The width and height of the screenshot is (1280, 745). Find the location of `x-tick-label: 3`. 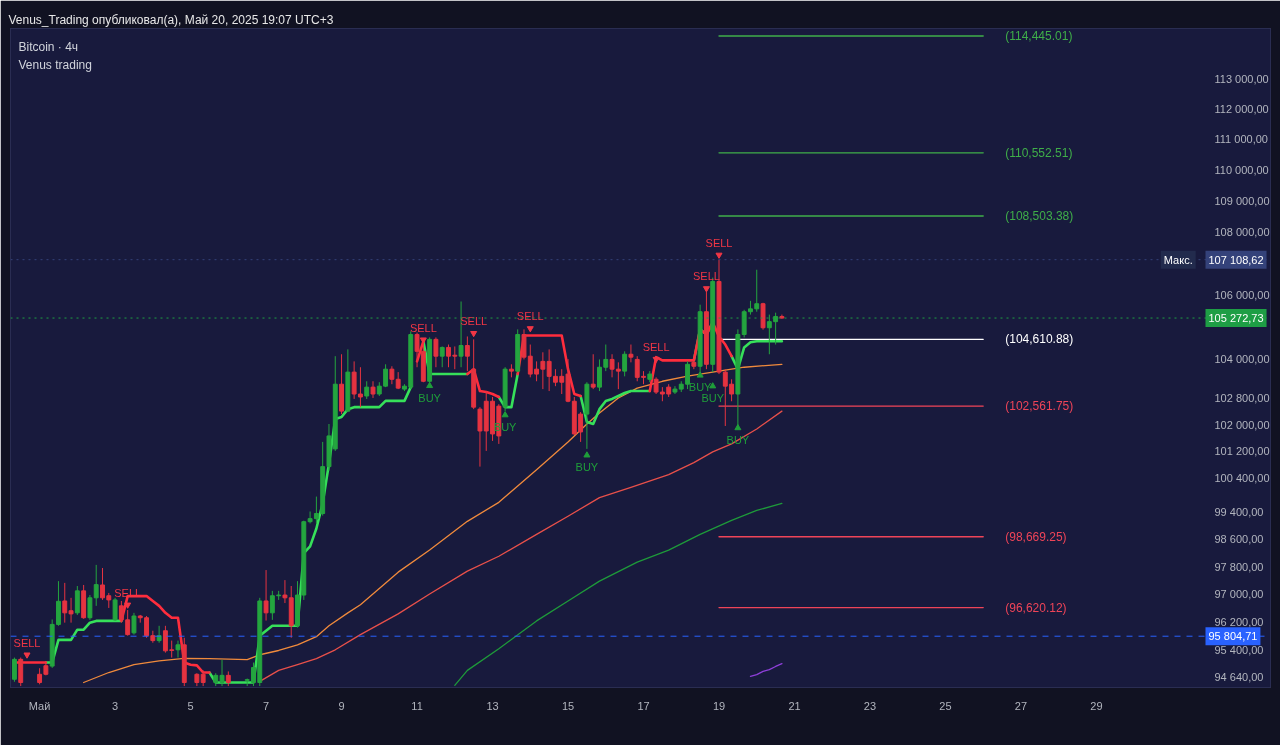

x-tick-label: 3 is located at coordinates (115, 705).